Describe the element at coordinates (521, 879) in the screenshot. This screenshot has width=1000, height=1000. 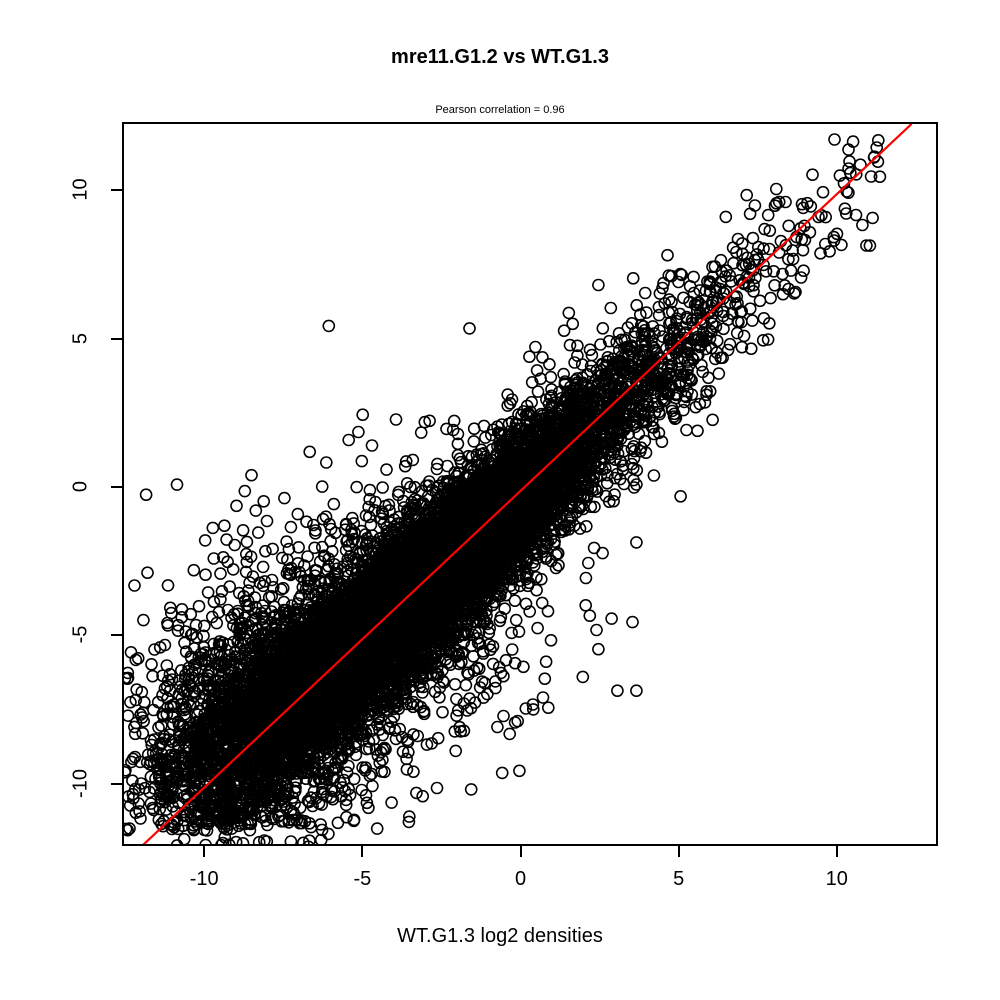
I see `x-tick-label: 0` at that location.